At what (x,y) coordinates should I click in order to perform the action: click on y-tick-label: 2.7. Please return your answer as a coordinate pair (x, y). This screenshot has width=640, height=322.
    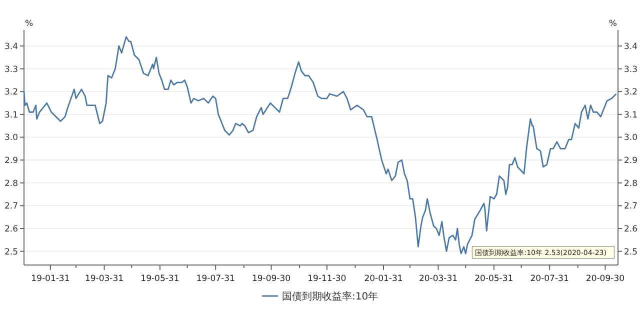
    Looking at the image, I should click on (11, 207).